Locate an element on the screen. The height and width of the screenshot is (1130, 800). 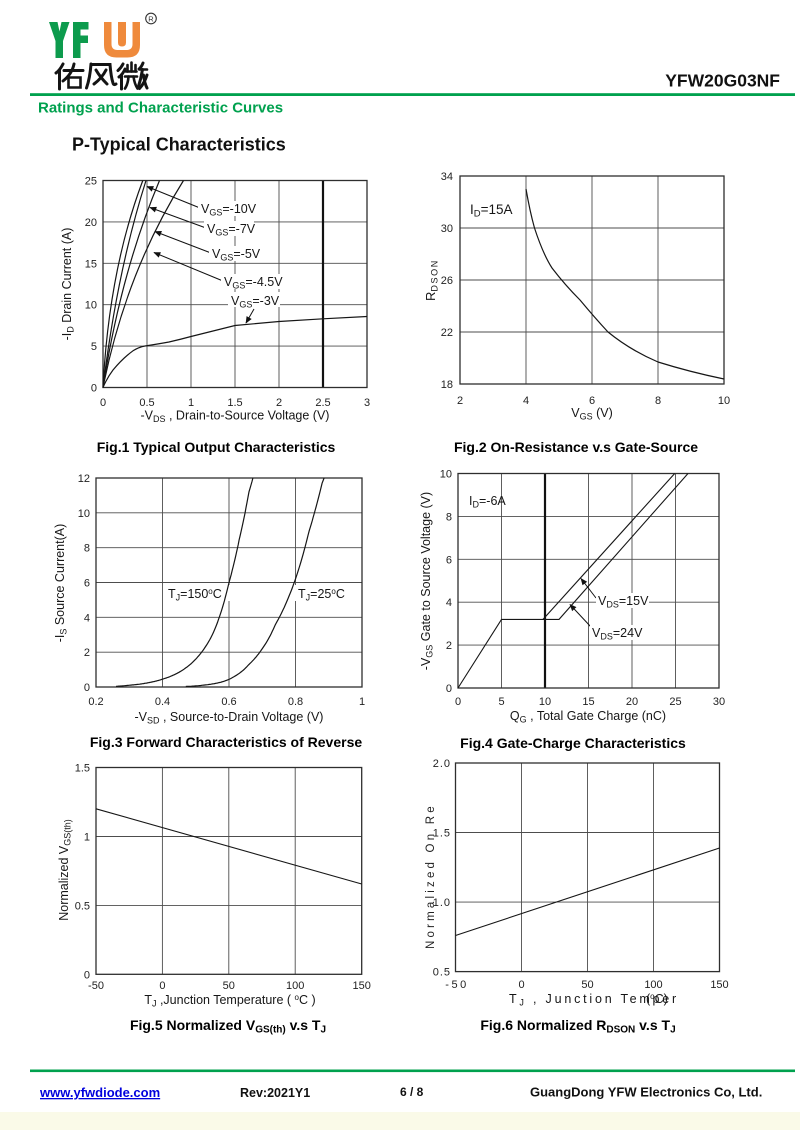
svg-text: 3 is located at coordinates (367, 403).